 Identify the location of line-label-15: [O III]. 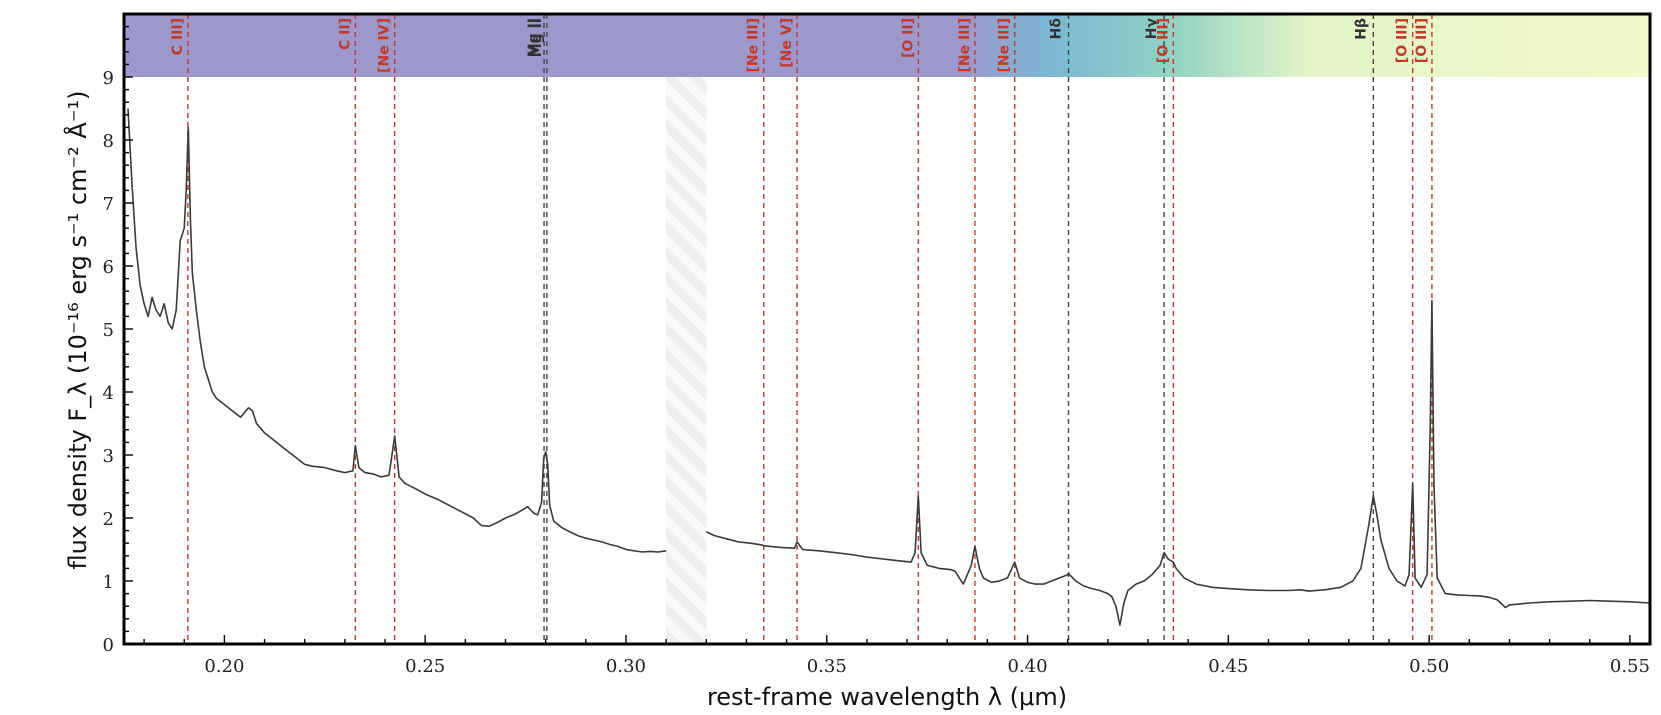
(1422, 40).